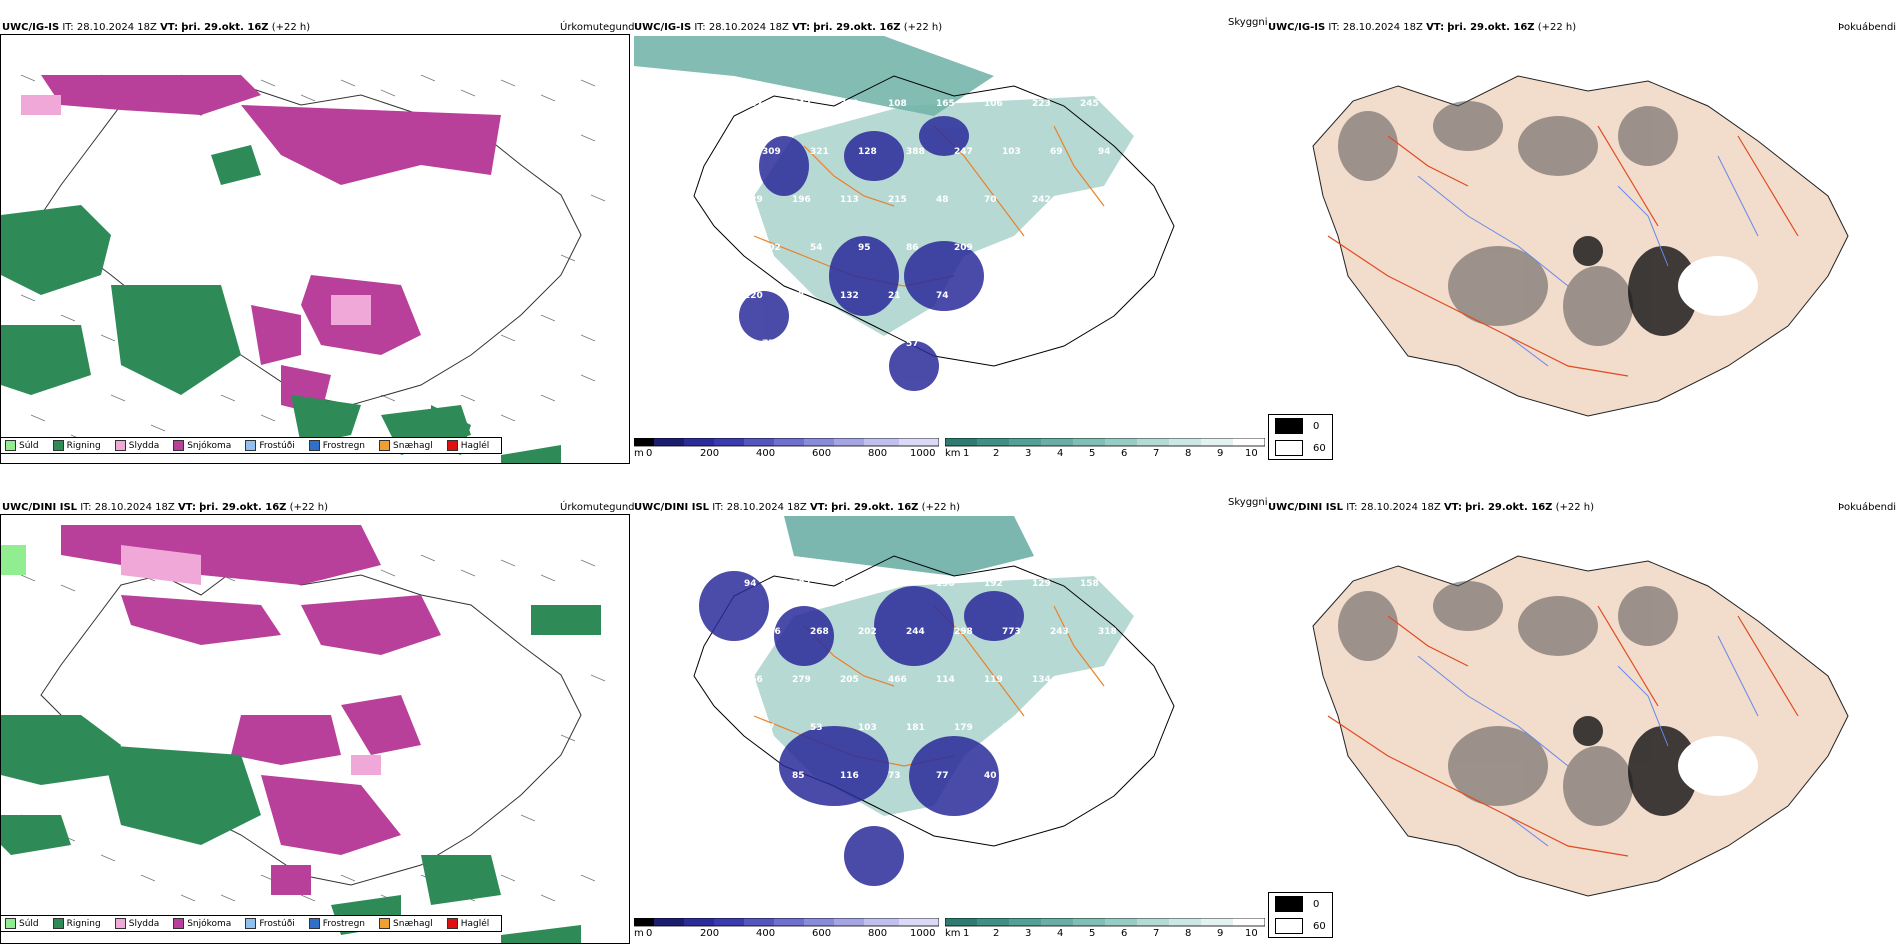 This screenshot has height=950, width=1900. I want to click on legend-swatch-snjokoma, so click(179, 445).